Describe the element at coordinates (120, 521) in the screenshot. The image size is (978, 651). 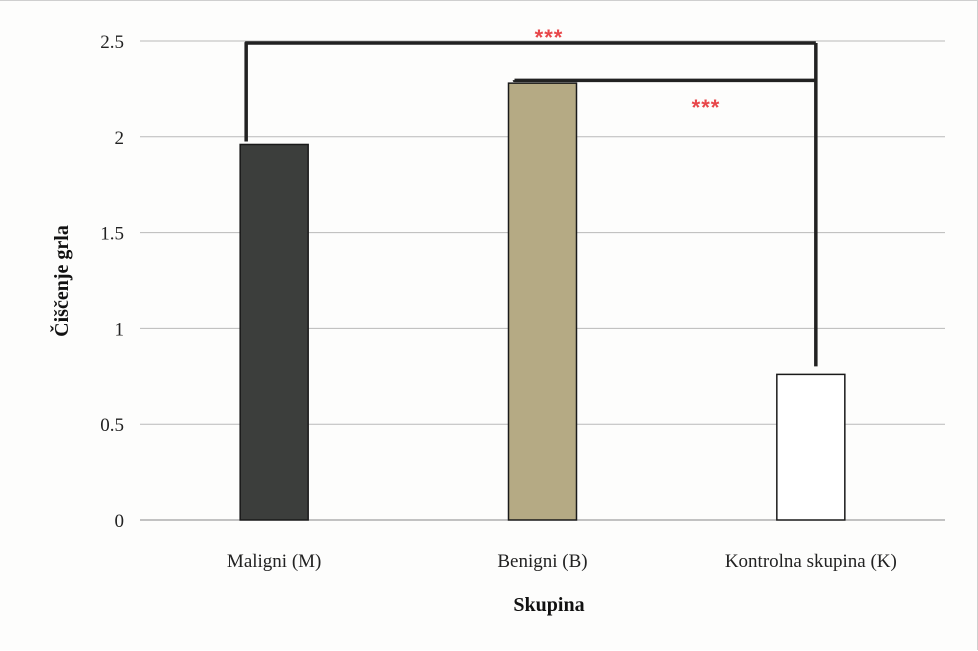
I see `y-tick-label: 0` at that location.